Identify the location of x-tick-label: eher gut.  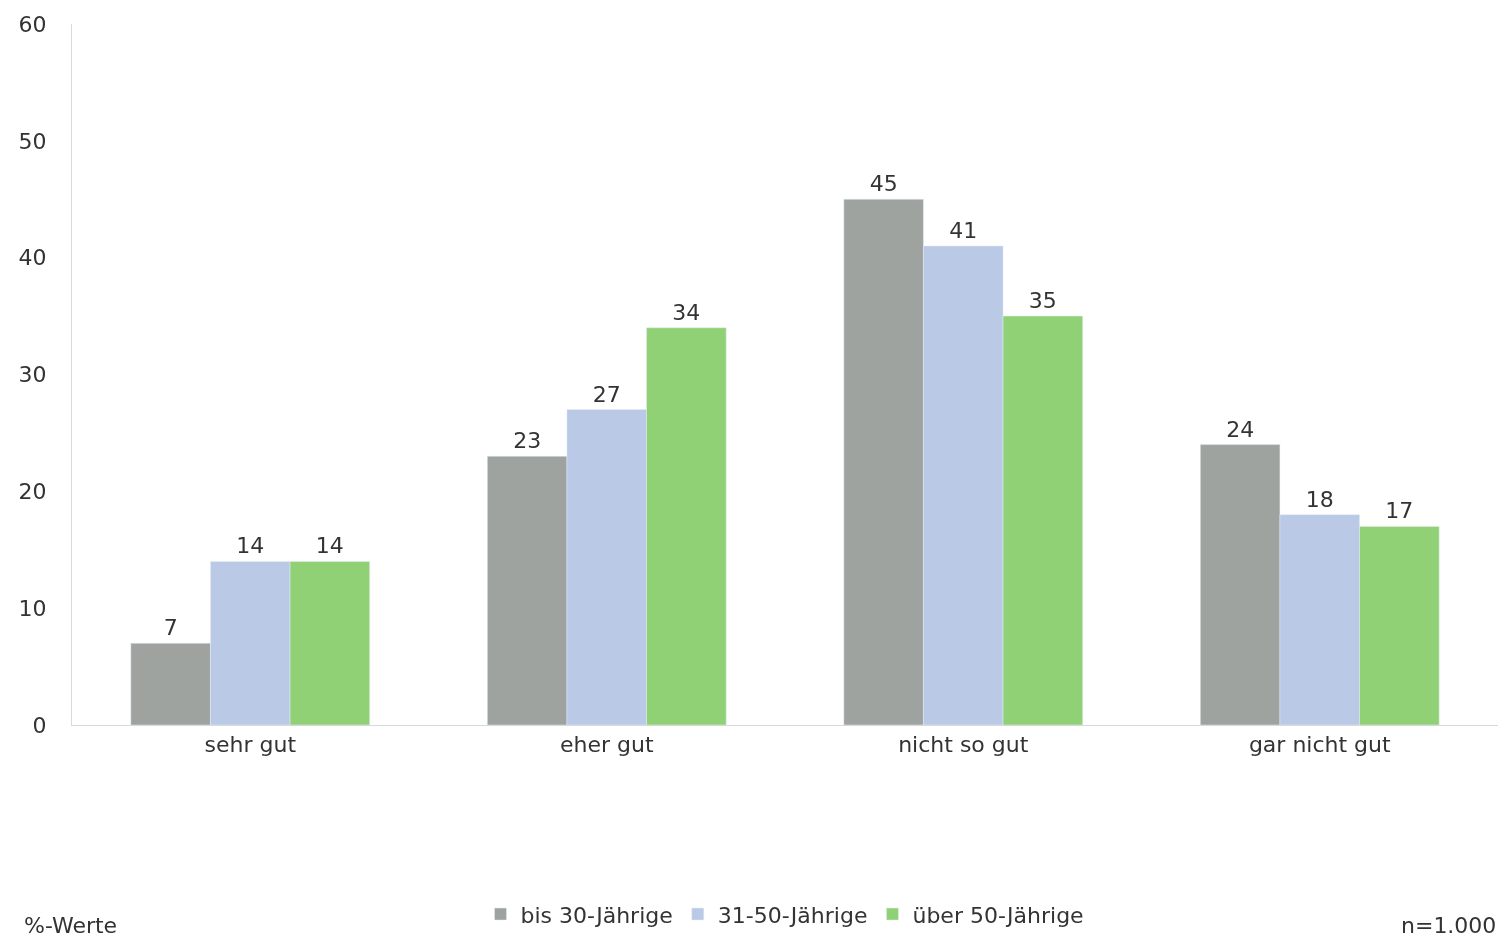
(606, 745).